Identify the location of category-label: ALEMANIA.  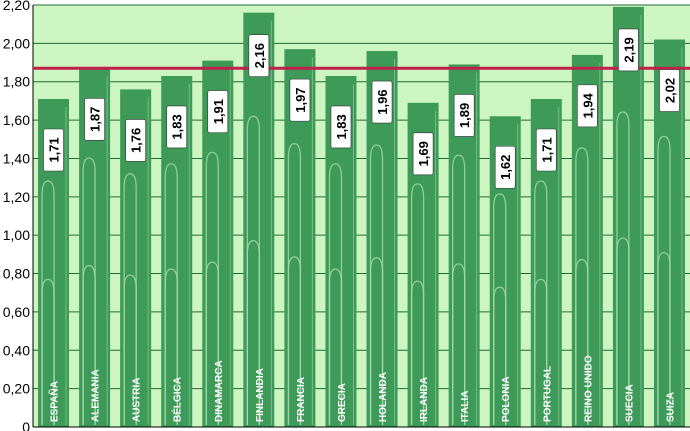
(96, 395).